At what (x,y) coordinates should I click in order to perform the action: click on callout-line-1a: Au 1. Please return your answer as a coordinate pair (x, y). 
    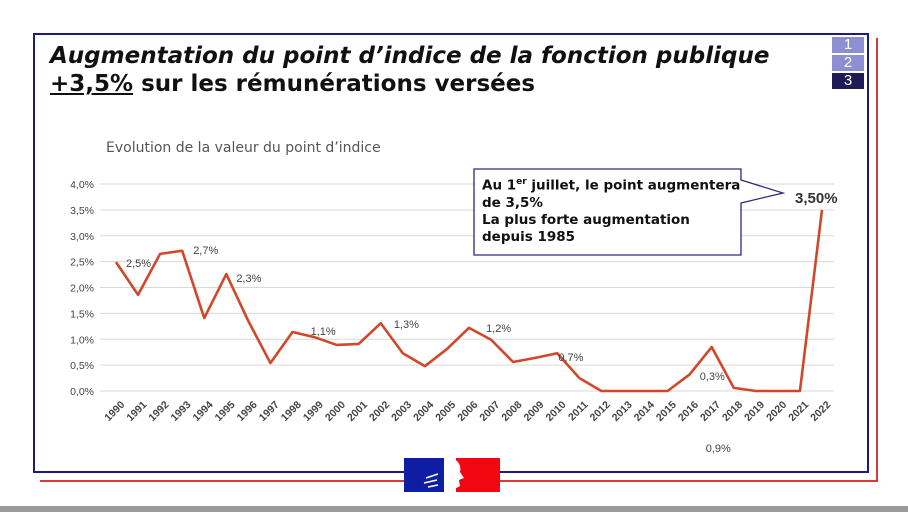
    Looking at the image, I should click on (499, 185).